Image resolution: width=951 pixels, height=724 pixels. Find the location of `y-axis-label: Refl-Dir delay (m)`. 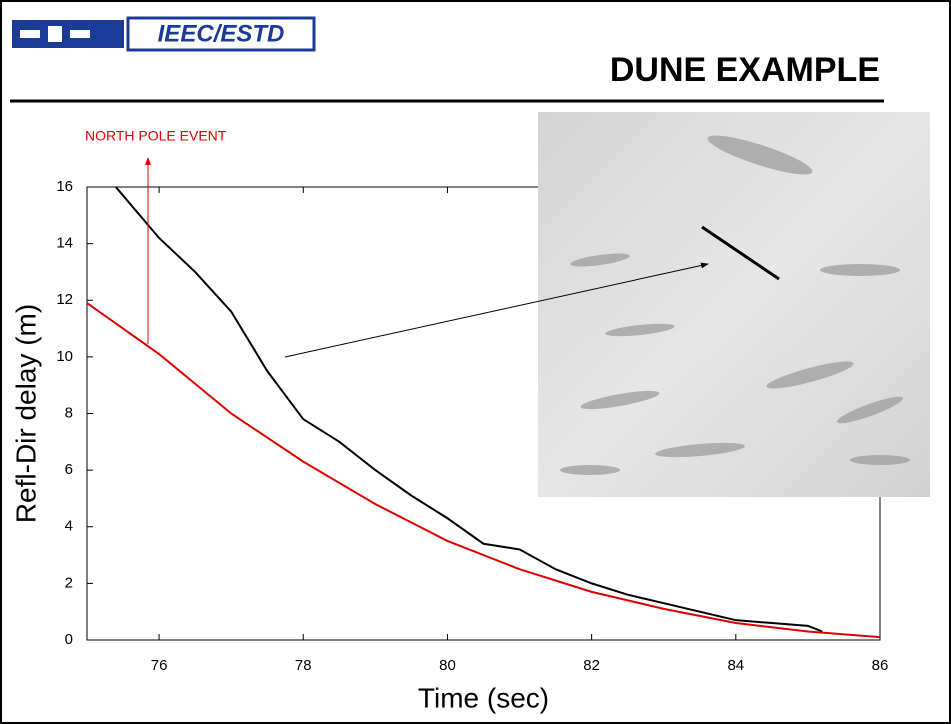

y-axis-label: Refl-Dir delay (m) is located at coordinates (25, 413).